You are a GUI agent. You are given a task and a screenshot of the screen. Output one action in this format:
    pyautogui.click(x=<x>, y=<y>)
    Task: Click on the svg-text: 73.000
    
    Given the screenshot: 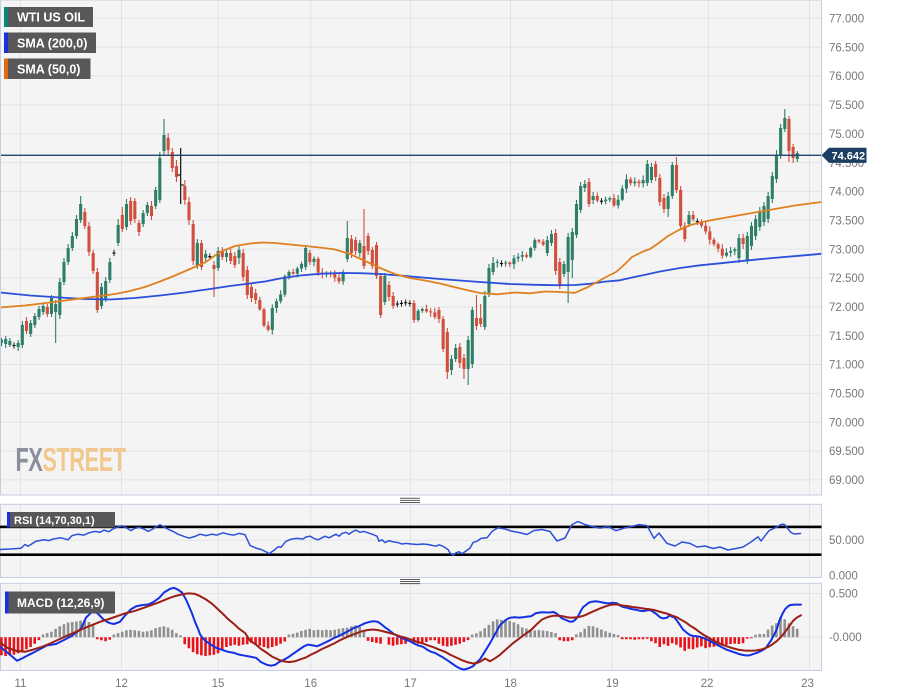 What is the action you would take?
    pyautogui.click(x=846, y=250)
    